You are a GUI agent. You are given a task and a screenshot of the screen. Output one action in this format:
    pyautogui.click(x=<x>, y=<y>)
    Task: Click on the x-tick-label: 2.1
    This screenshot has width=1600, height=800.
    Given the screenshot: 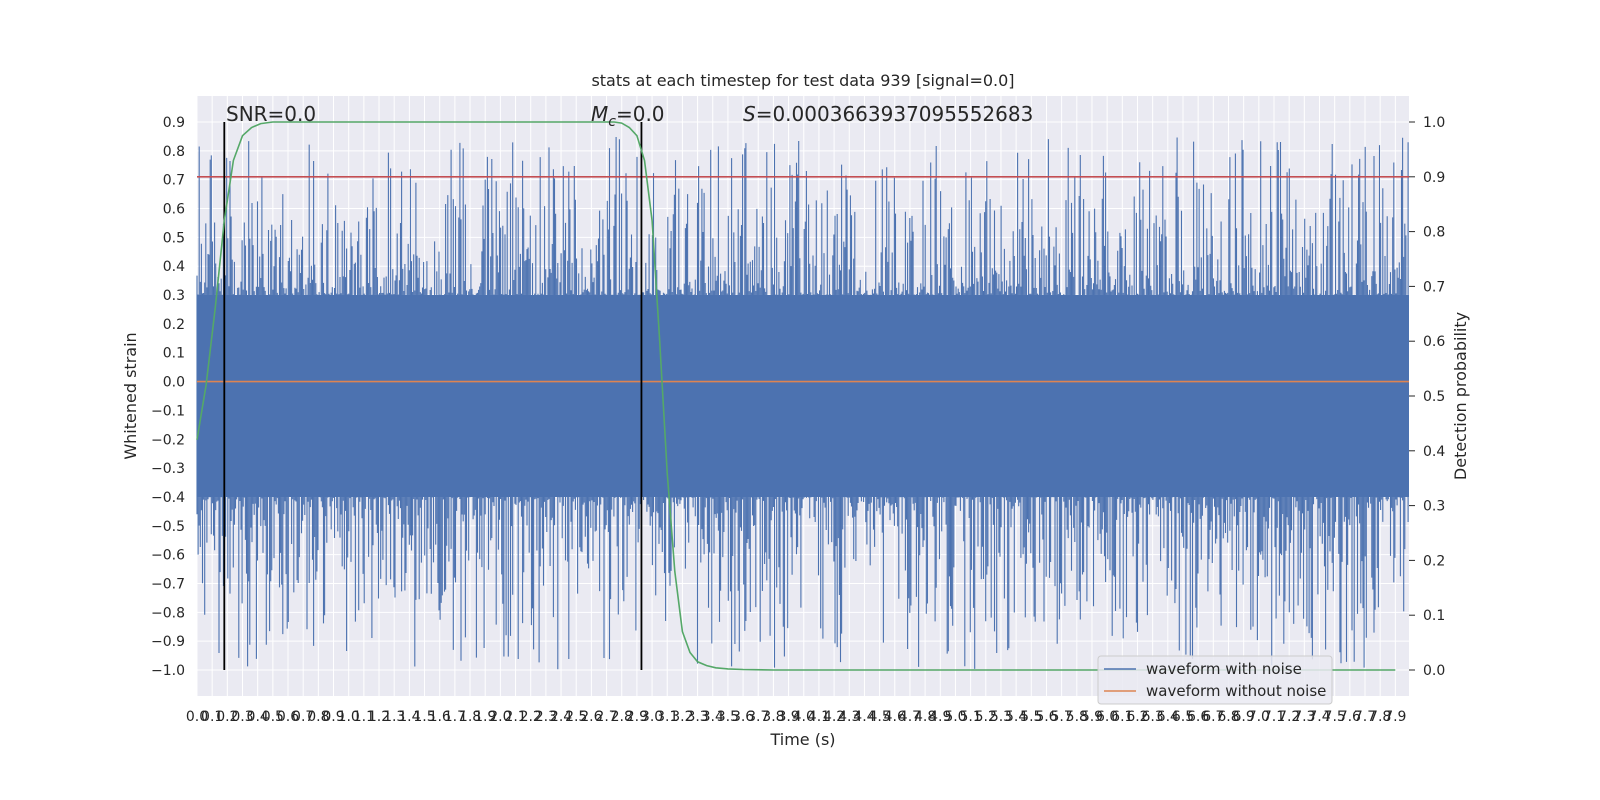 What is the action you would take?
    pyautogui.click(x=515, y=717)
    